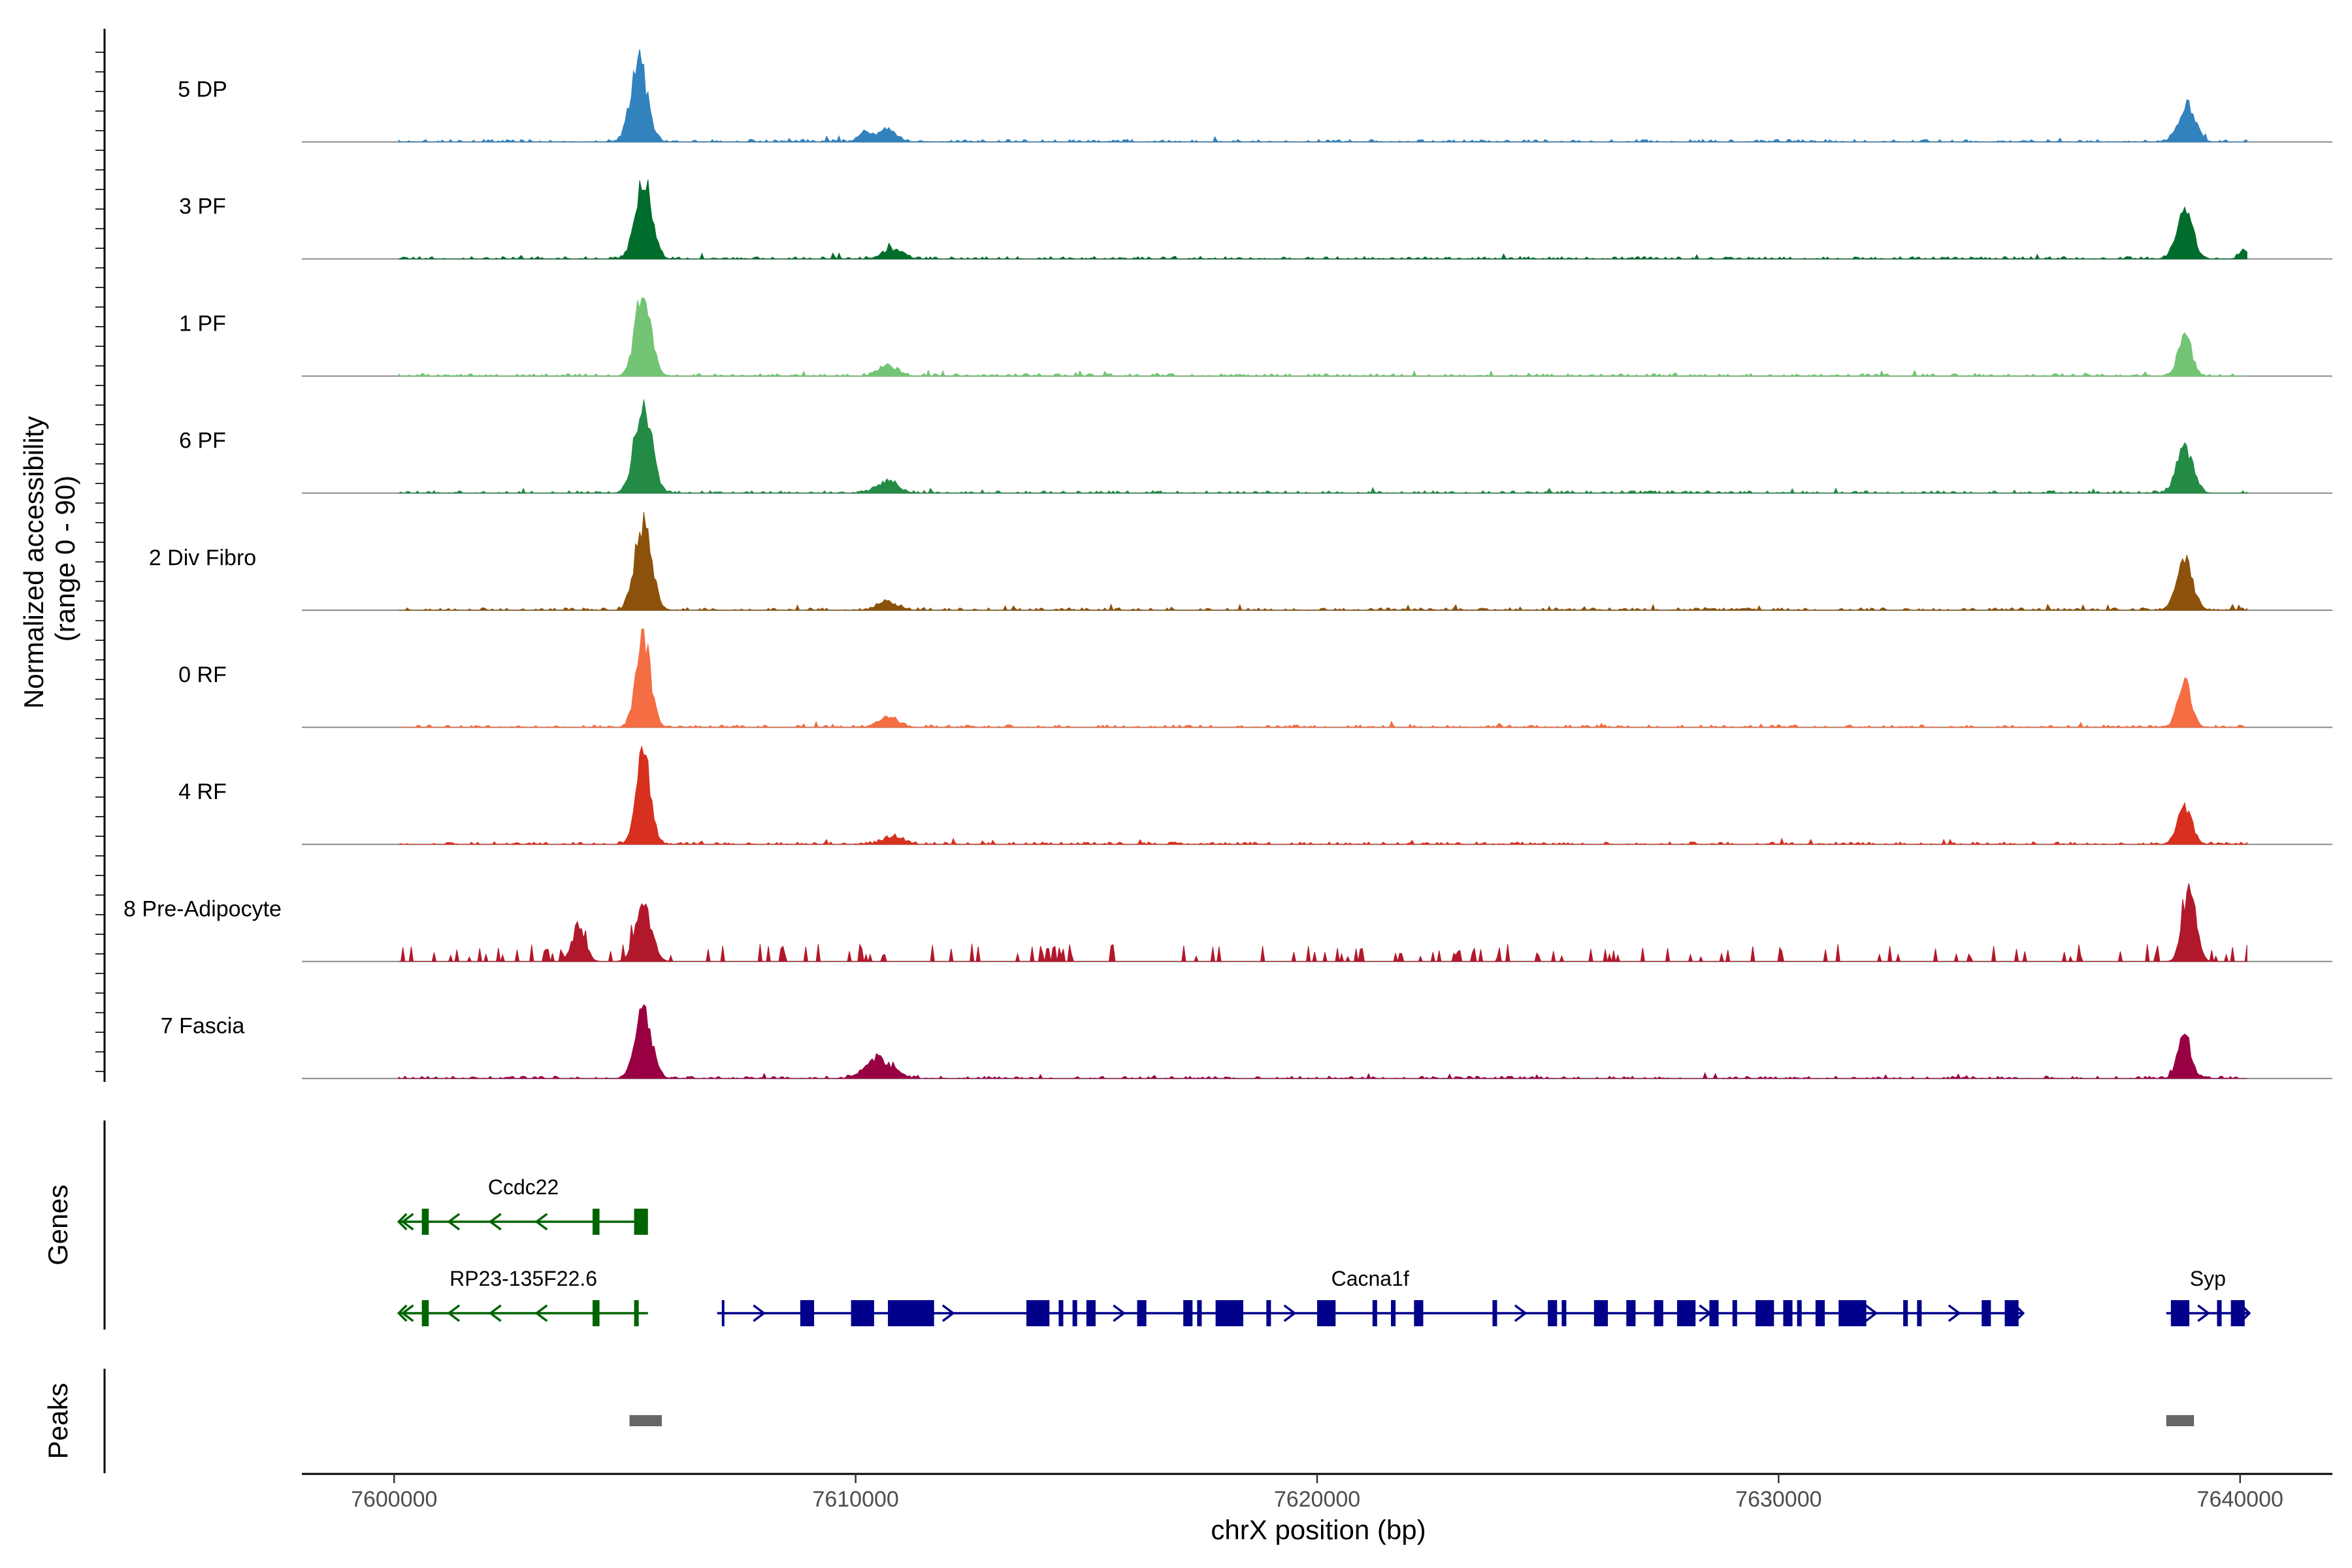 Image resolution: width=2352 pixels, height=1568 pixels. I want to click on track-label: 0 RF, so click(202, 674).